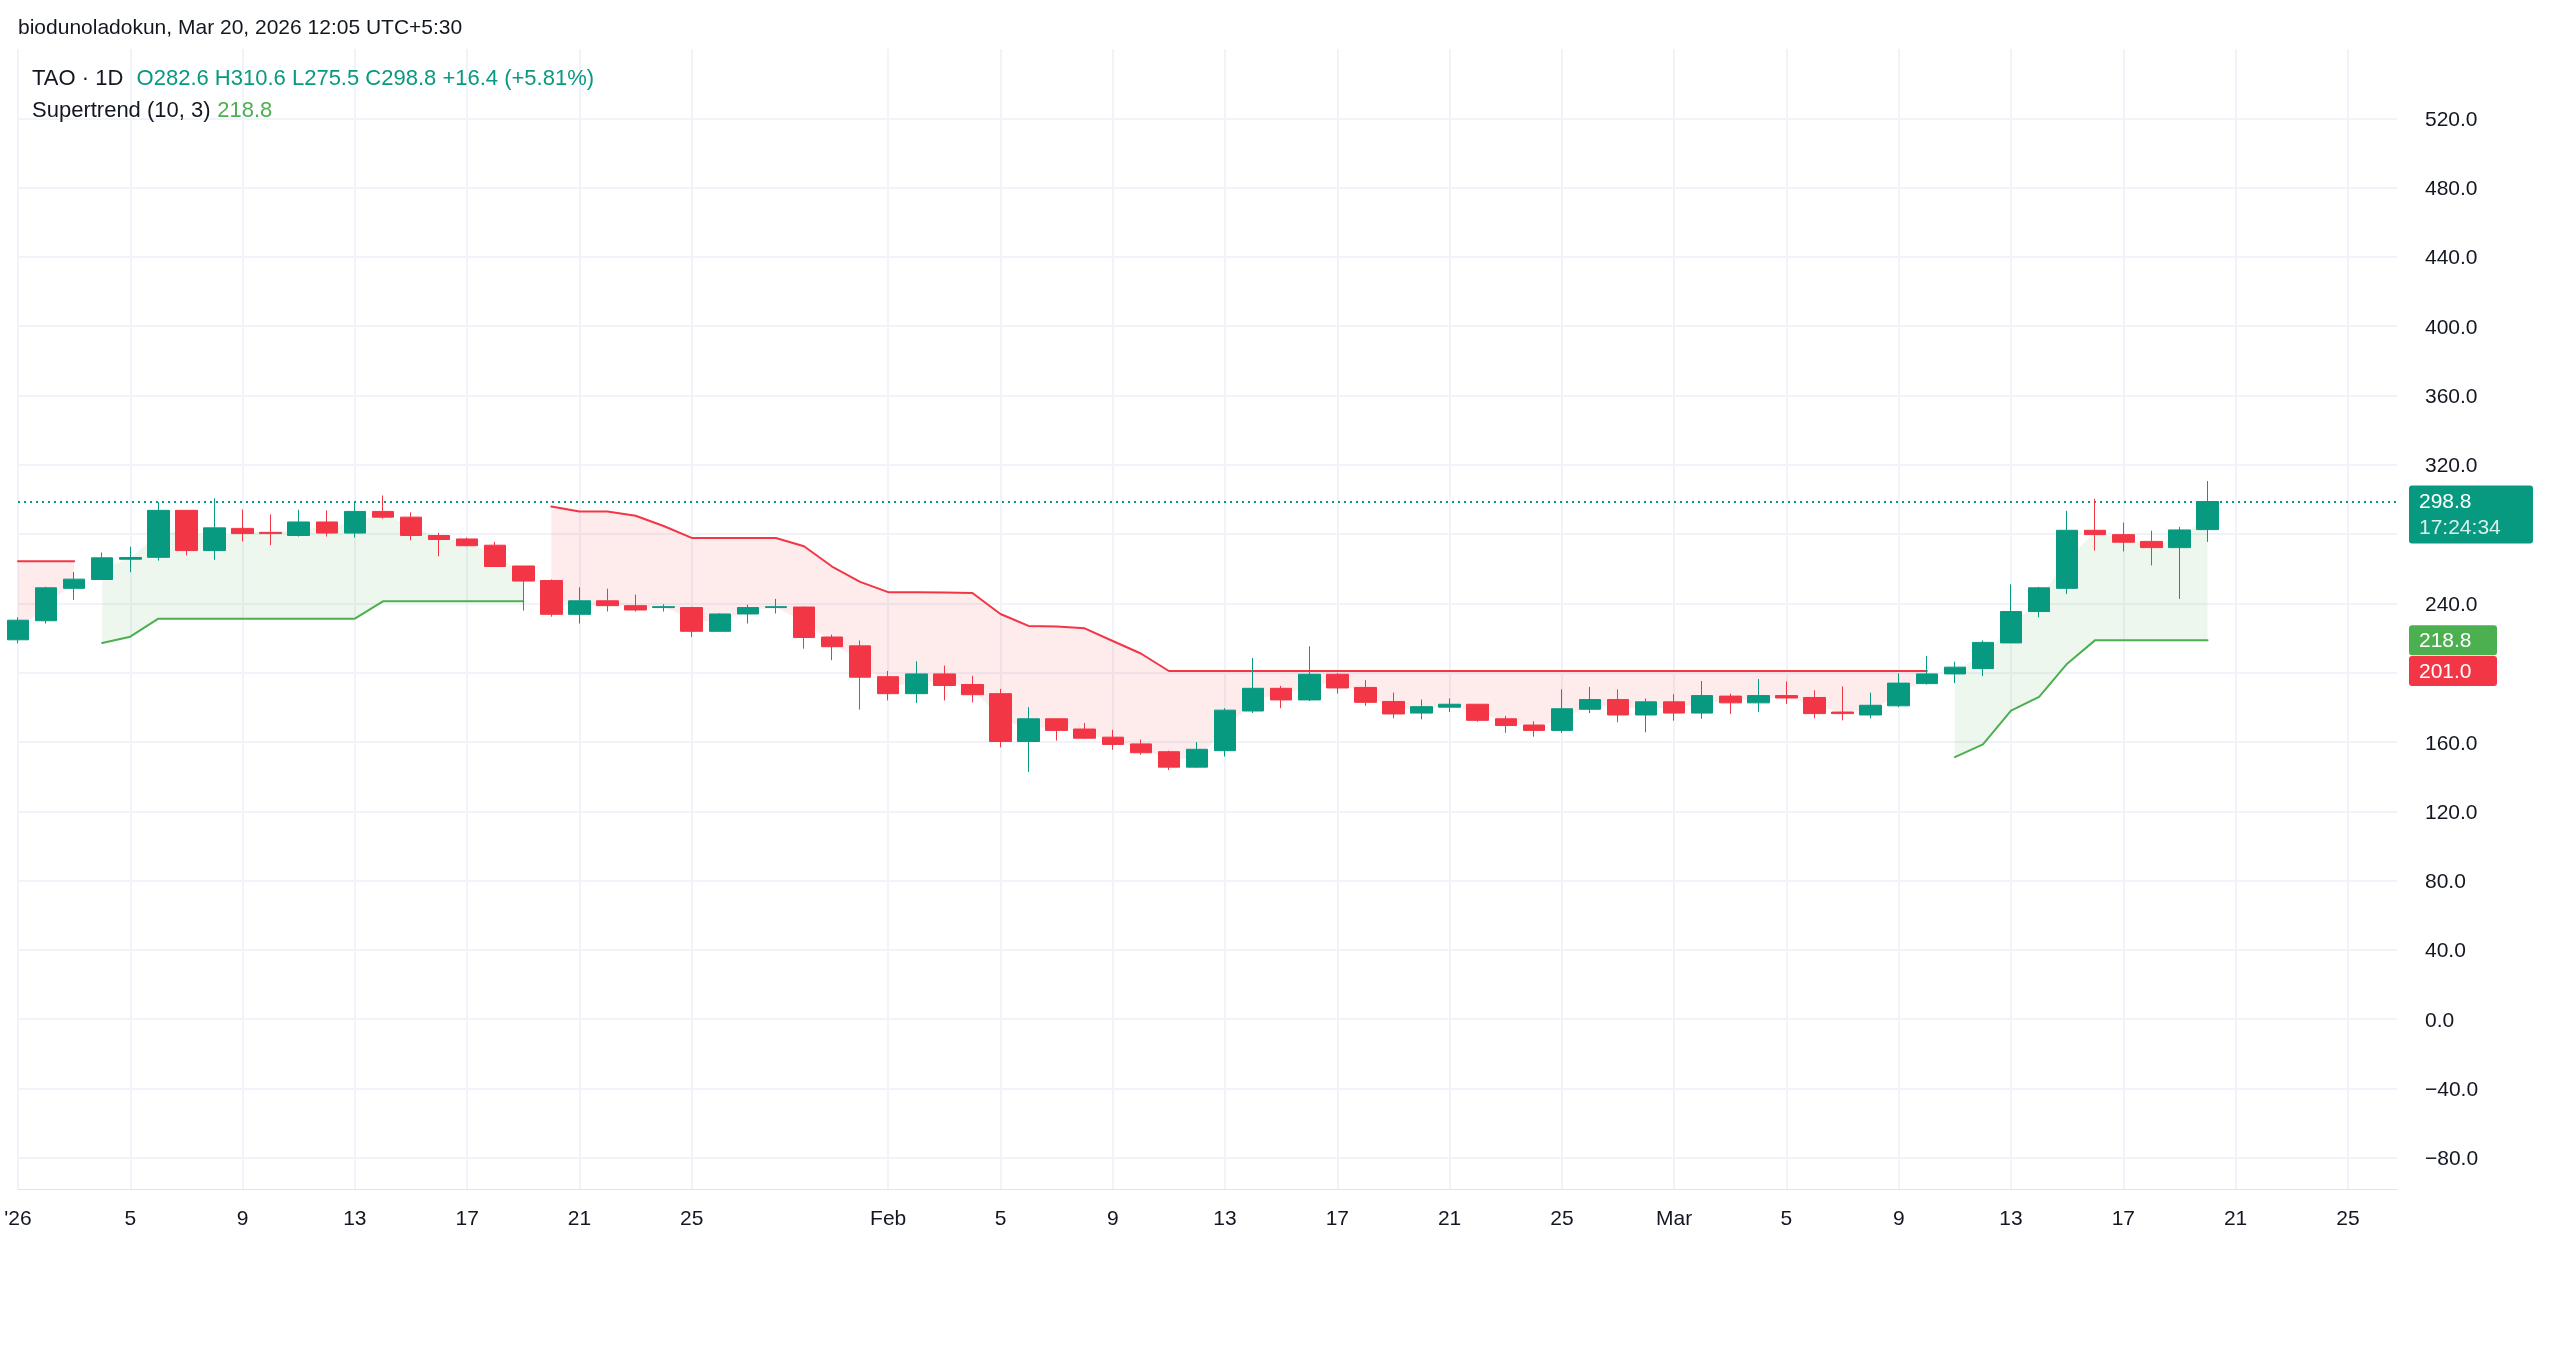  I want to click on y-tick-label: 120.0, so click(2451, 811).